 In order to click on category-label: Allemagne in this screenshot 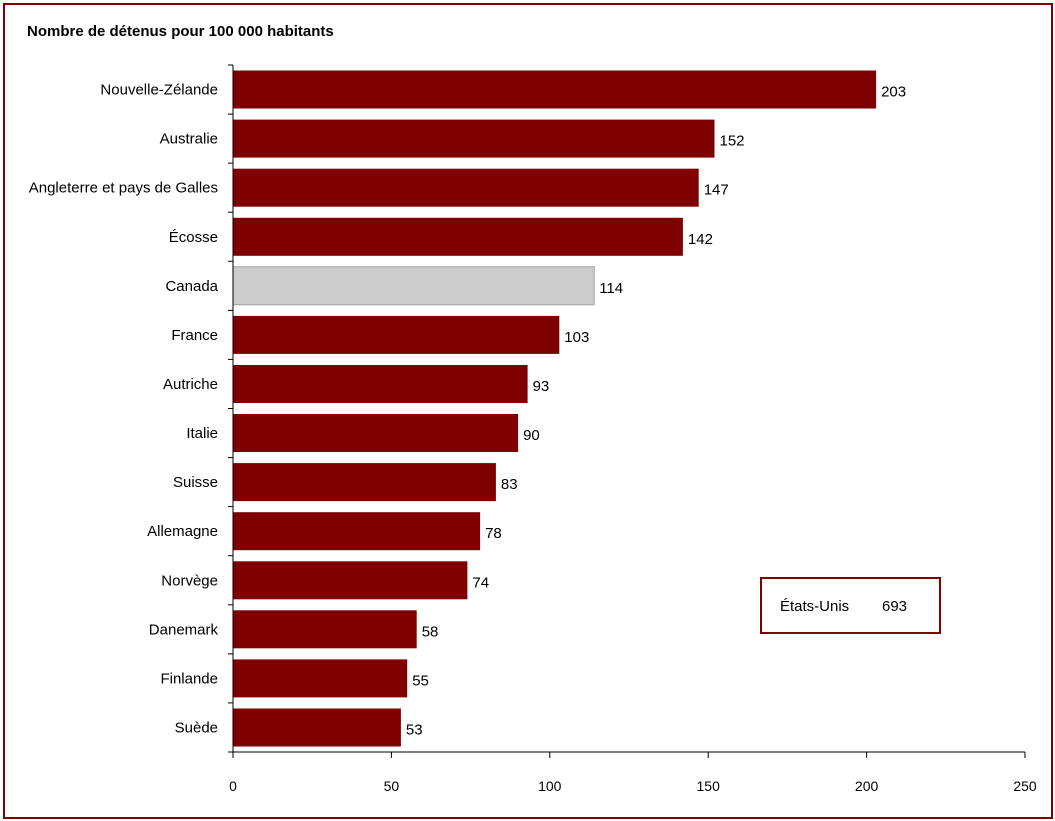, I will do `click(182, 531)`.